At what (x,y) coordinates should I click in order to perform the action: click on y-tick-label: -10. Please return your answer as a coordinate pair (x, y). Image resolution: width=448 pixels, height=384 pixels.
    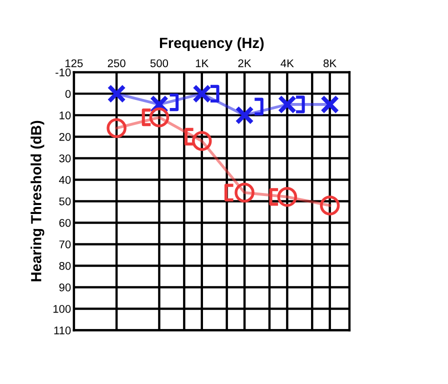
    Looking at the image, I should click on (63, 72).